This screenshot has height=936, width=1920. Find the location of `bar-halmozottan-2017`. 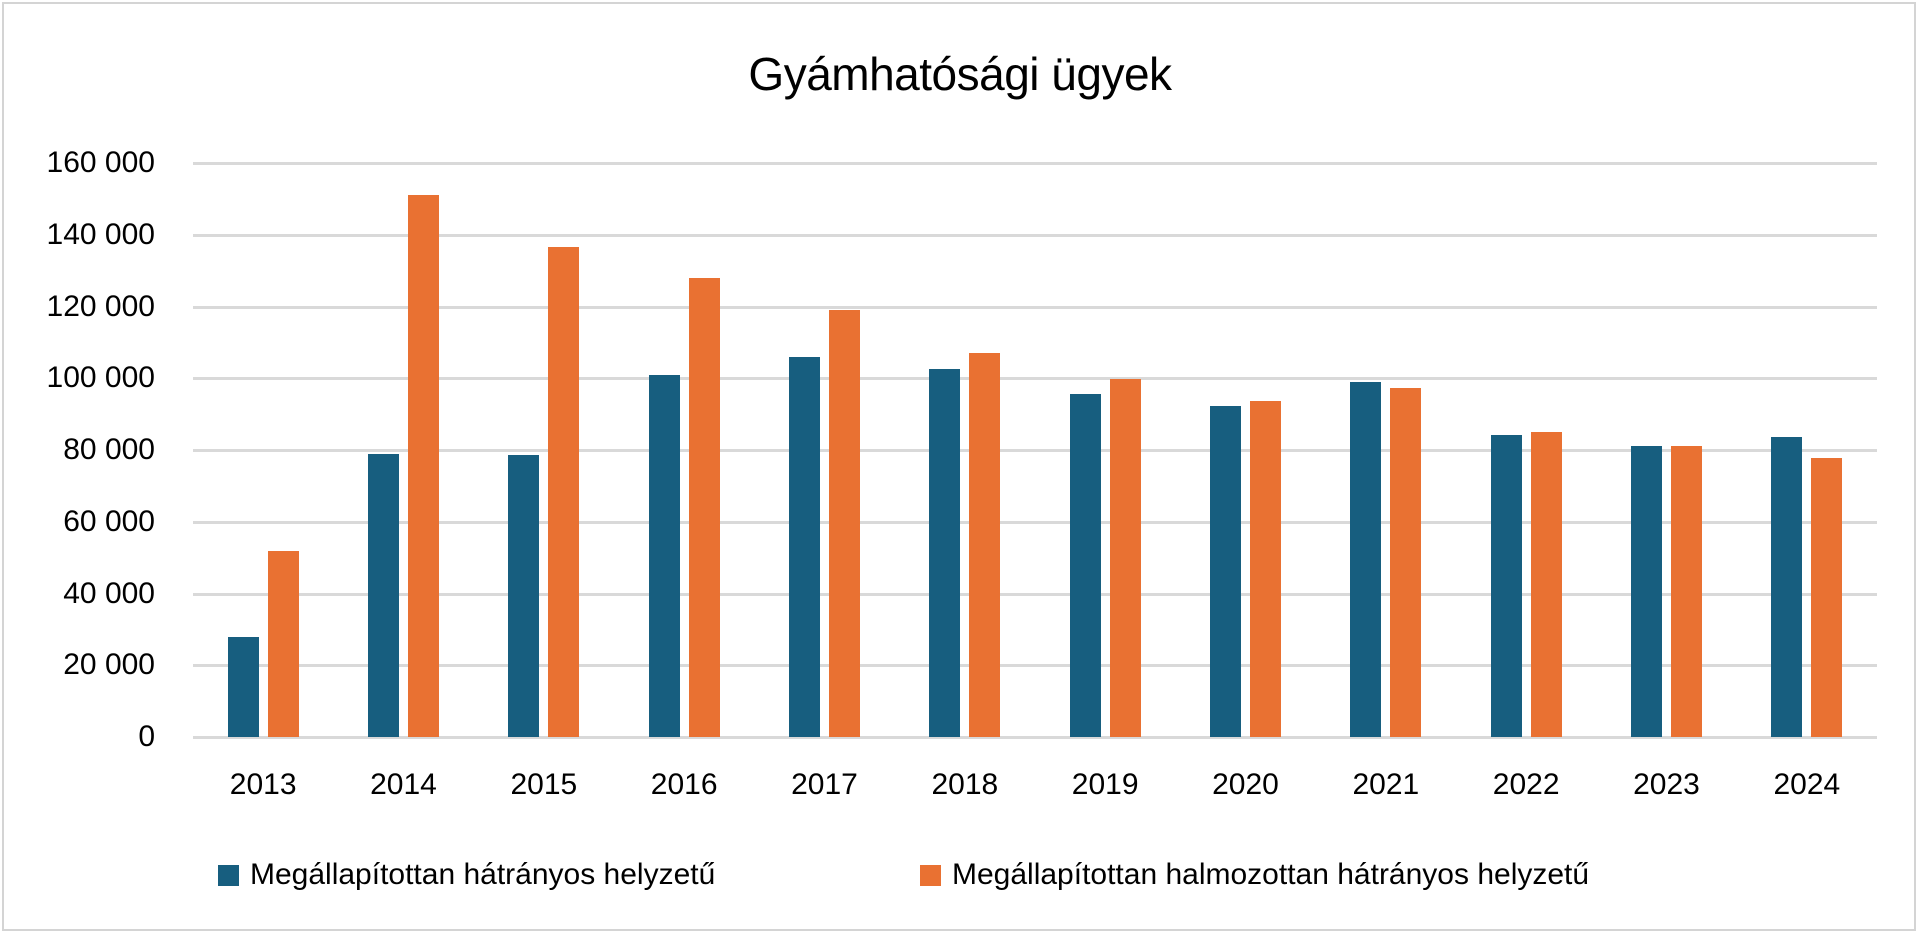

bar-halmozottan-2017 is located at coordinates (844, 523).